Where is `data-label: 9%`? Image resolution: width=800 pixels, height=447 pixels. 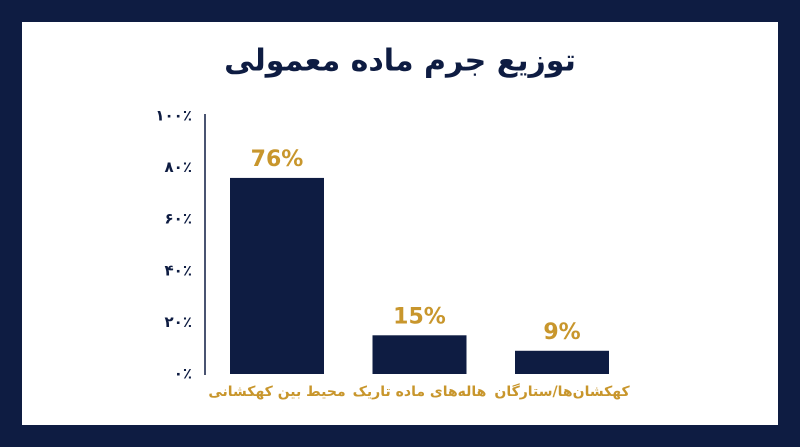 data-label: 9% is located at coordinates (561, 332).